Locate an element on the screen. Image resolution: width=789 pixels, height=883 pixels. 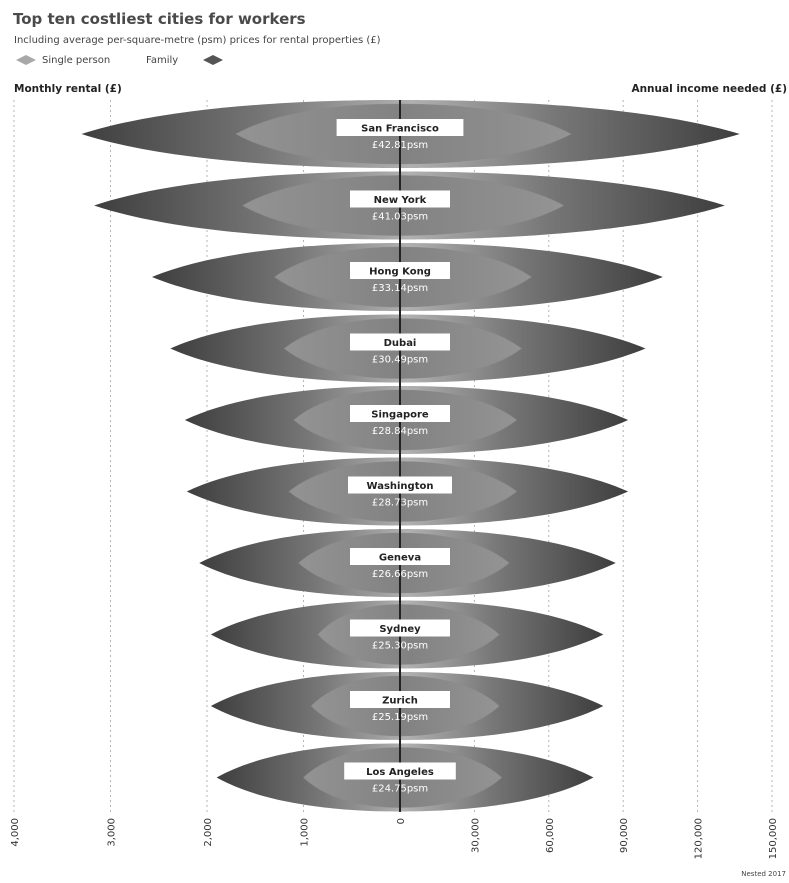
city-label-box-singapore is located at coordinates (400, 413).